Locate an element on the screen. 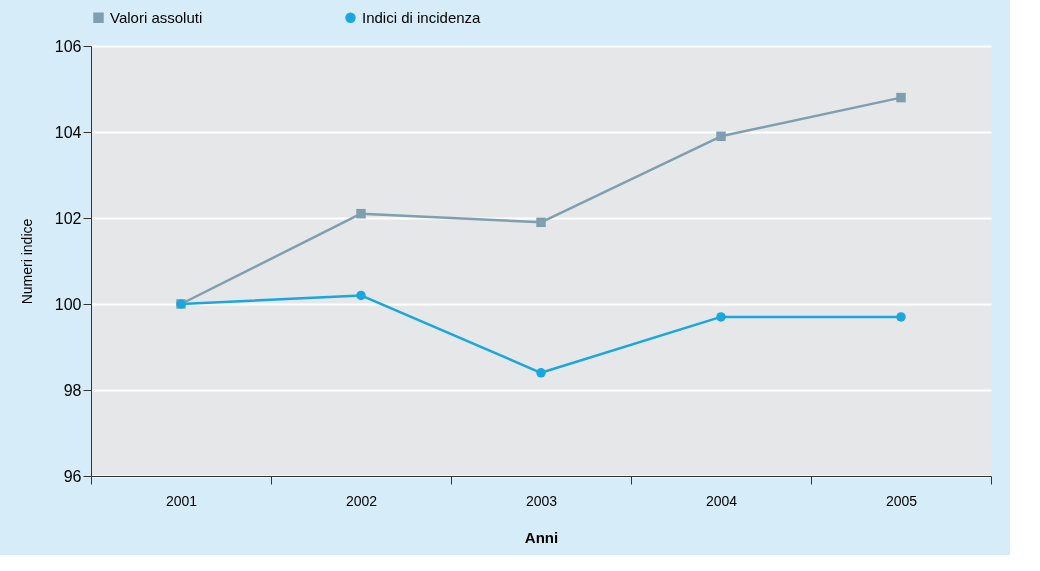 The image size is (1040, 571). x-tick-label: 2004 is located at coordinates (721, 500).